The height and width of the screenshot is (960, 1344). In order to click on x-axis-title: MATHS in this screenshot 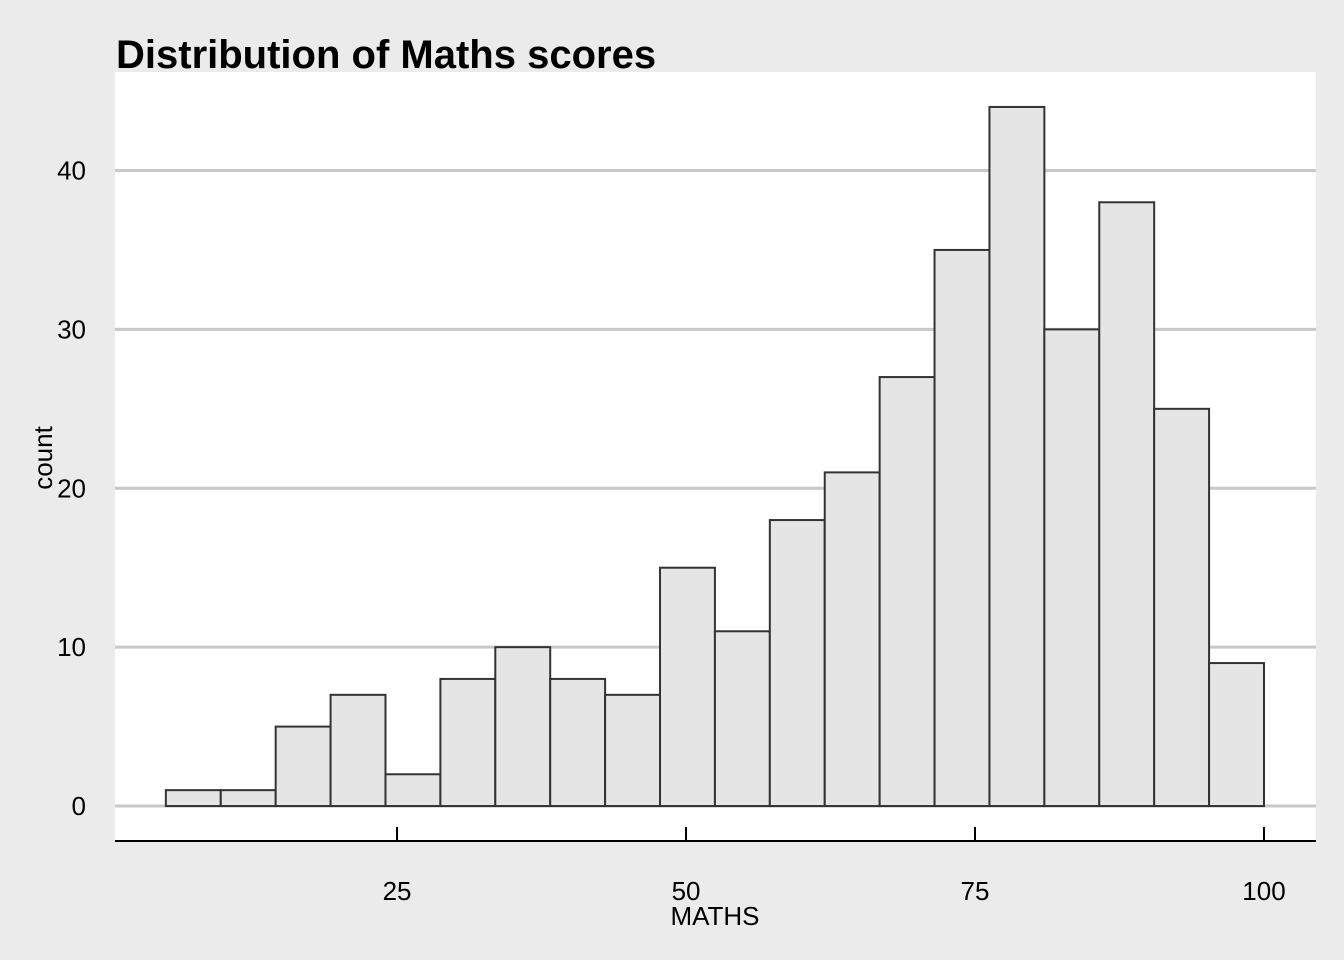, I will do `click(714, 916)`.